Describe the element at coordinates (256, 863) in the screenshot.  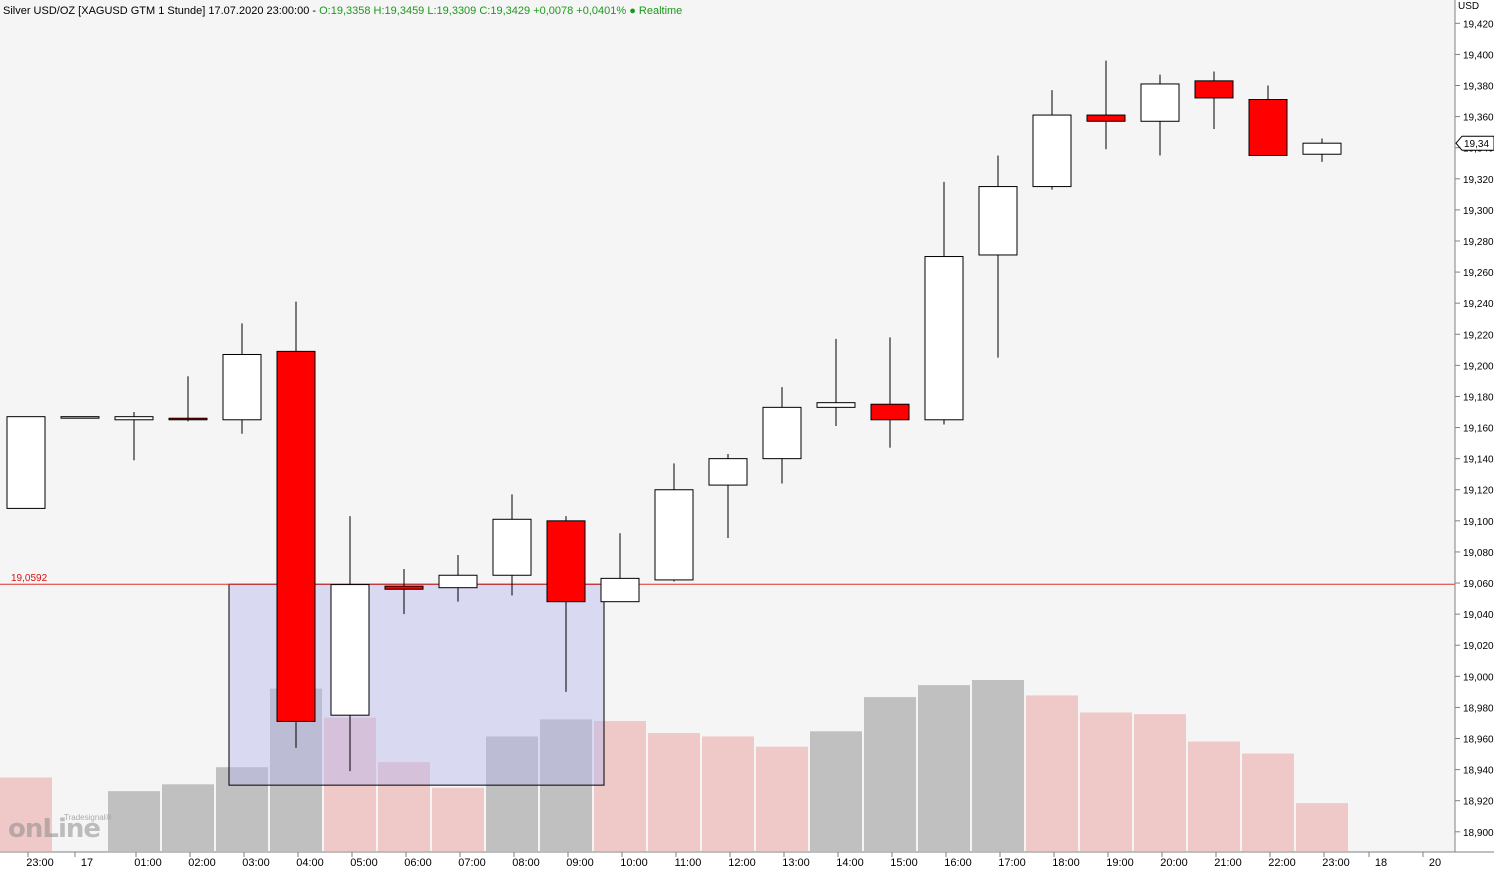
I see `x-tick-label: 03:00` at that location.